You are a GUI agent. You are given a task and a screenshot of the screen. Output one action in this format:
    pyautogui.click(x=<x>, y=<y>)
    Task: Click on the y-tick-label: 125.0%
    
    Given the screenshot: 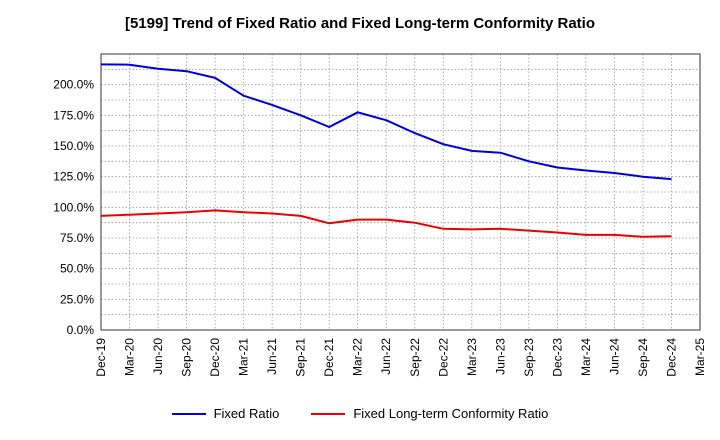 What is the action you would take?
    pyautogui.click(x=73, y=177)
    